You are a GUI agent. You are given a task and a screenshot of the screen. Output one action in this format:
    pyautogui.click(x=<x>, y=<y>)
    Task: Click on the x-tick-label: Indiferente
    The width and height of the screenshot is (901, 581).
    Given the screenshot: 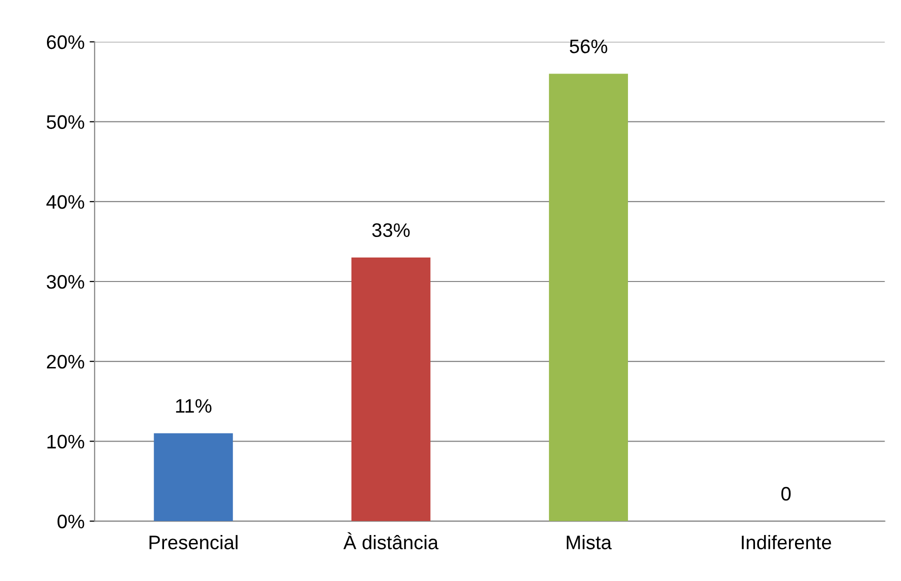 What is the action you would take?
    pyautogui.click(x=787, y=542)
    